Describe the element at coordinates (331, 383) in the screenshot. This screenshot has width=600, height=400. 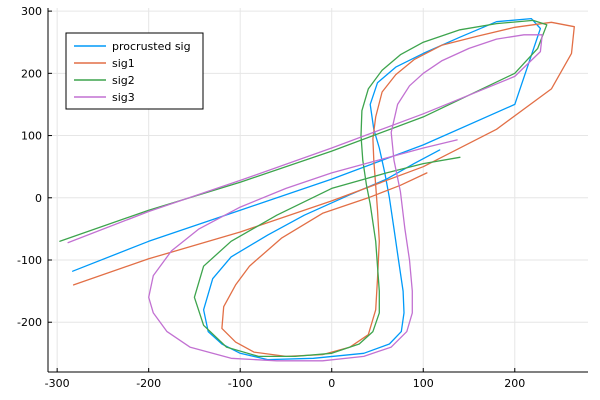
I see `x-tick-label: 0` at that location.